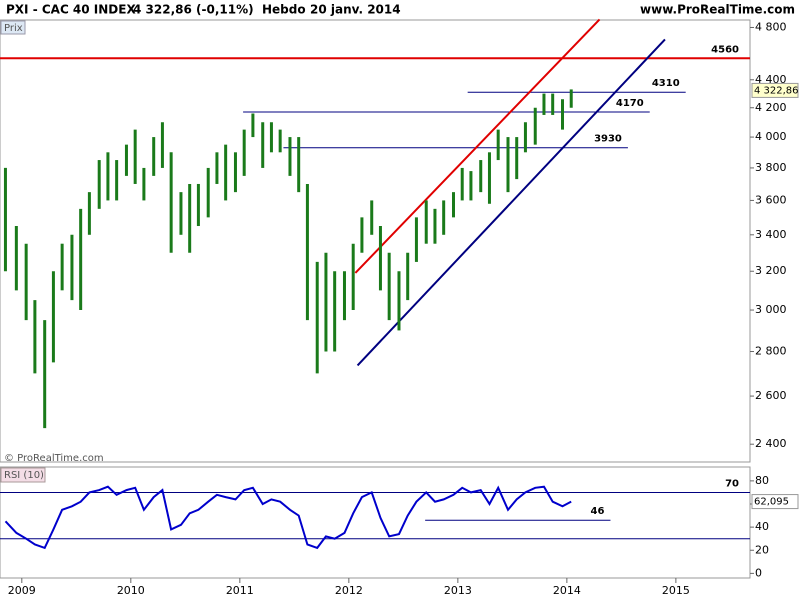  What do you see at coordinates (284, 10) in the screenshot?
I see `period: Hebdo` at bounding box center [284, 10].